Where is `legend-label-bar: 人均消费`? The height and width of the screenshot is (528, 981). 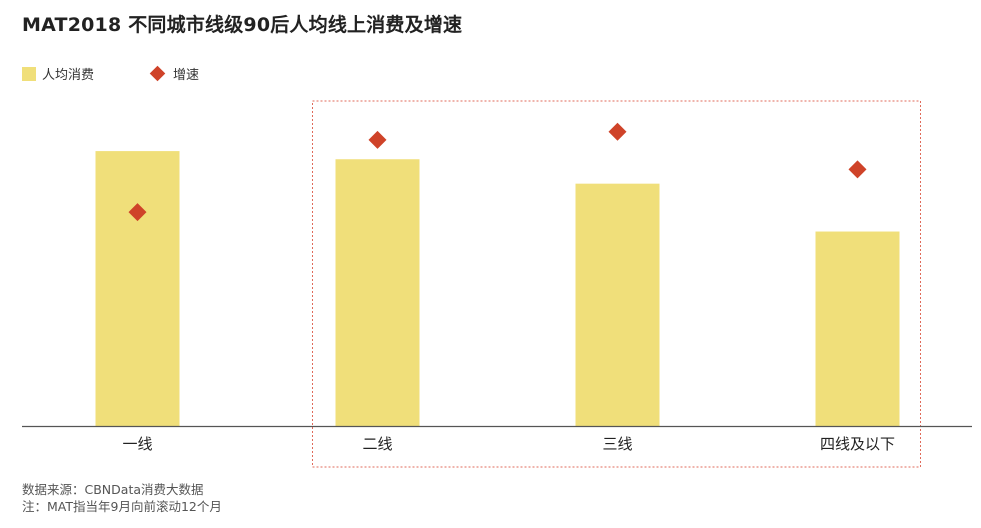 legend-label-bar: 人均消费 is located at coordinates (68, 75).